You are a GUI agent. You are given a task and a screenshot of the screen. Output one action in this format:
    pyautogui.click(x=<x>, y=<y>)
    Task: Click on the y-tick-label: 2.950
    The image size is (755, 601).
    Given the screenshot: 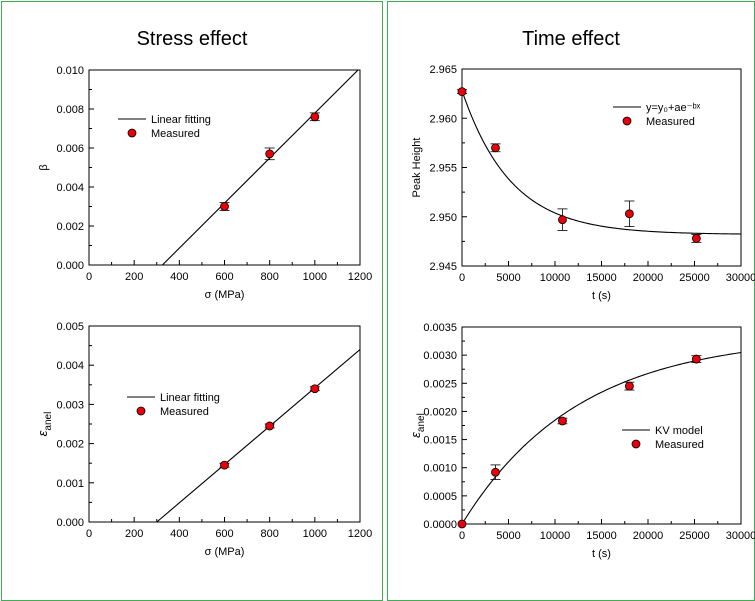 What is the action you would take?
    pyautogui.click(x=443, y=218)
    